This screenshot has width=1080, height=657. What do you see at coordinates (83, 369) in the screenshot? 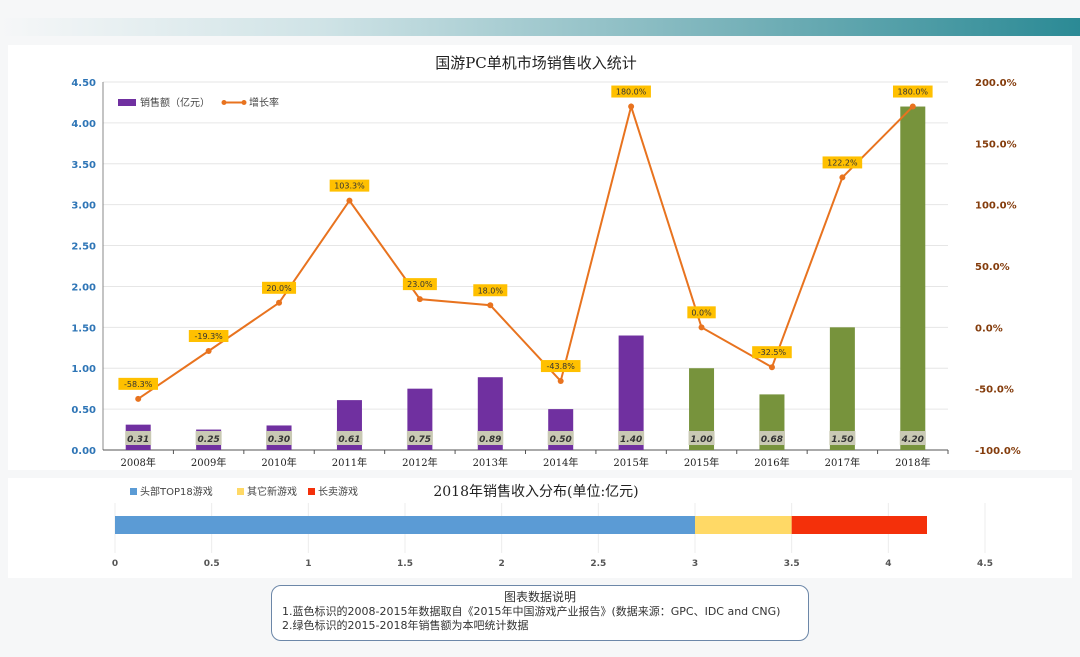
I see `left-axis-tick: 1.00` at bounding box center [83, 369].